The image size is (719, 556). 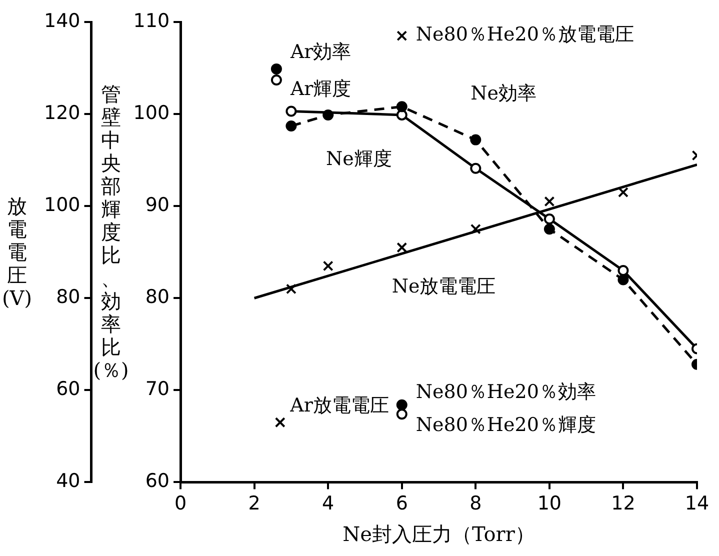 What do you see at coordinates (402, 503) in the screenshot?
I see `x-tick-label: 6` at bounding box center [402, 503].